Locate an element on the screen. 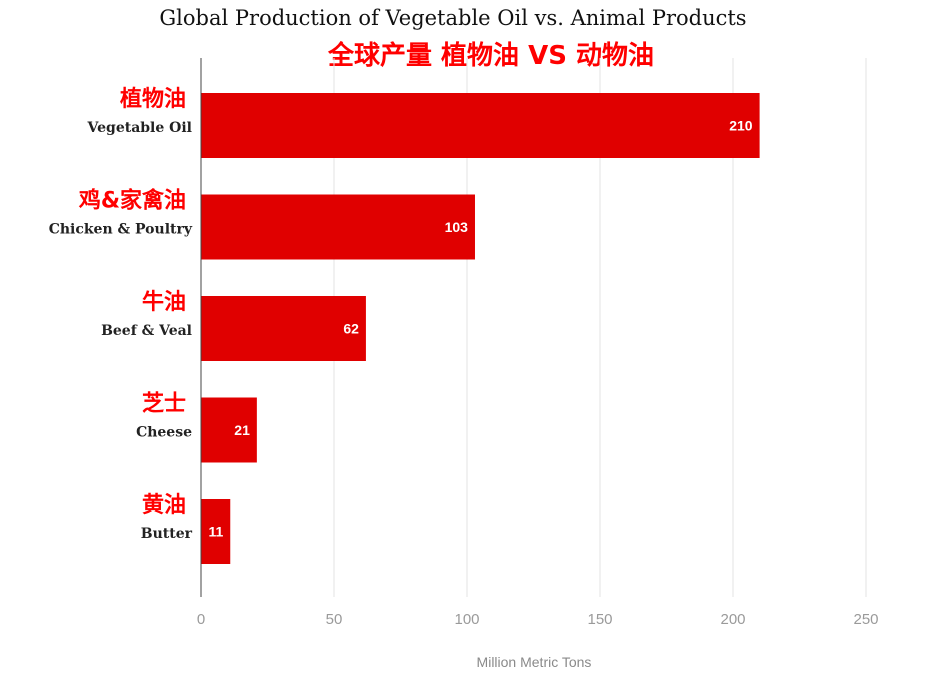 This screenshot has width=934, height=679. category-label-en: Beef & Veal is located at coordinates (146, 331).